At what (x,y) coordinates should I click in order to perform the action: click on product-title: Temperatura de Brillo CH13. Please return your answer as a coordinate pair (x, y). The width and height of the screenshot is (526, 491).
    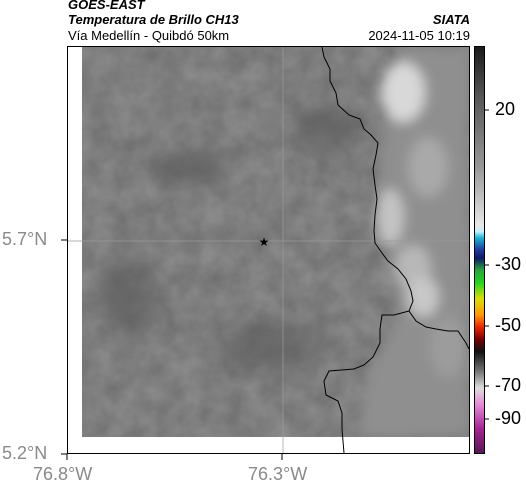
    Looking at the image, I should click on (153, 19).